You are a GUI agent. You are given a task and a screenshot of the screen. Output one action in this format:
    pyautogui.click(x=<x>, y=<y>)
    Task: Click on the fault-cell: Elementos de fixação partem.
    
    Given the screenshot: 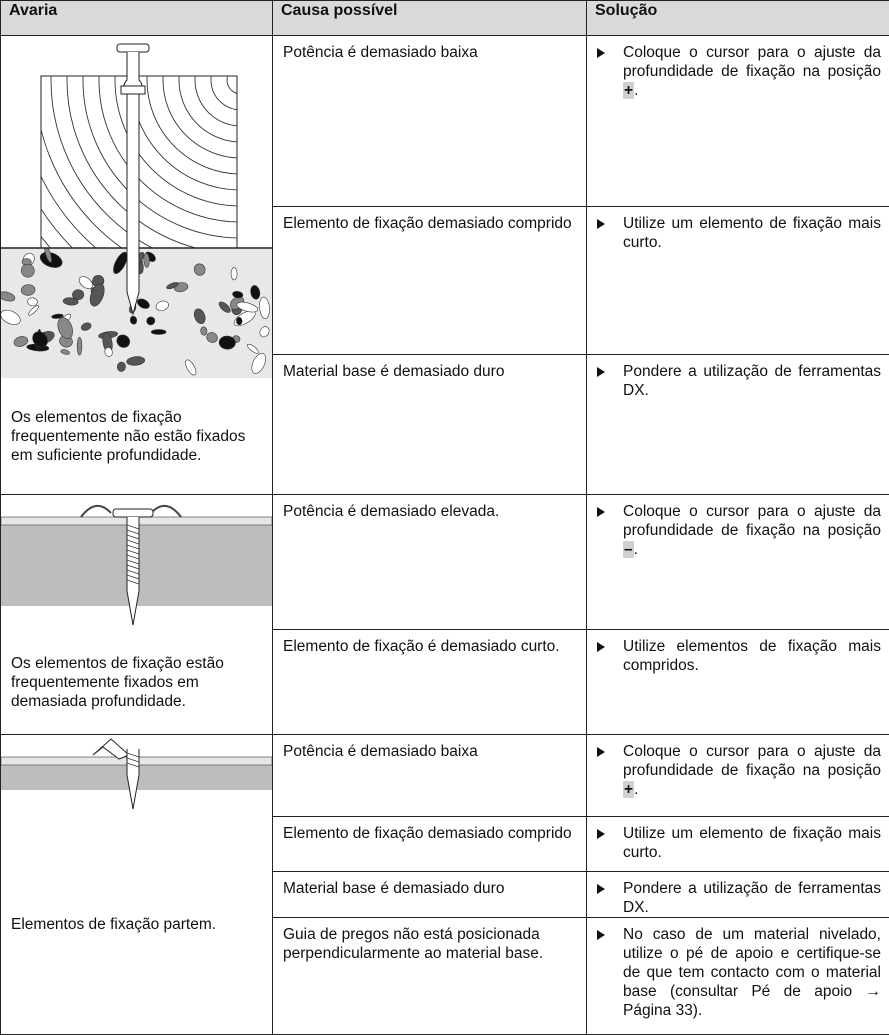 What is the action you would take?
    pyautogui.click(x=137, y=885)
    